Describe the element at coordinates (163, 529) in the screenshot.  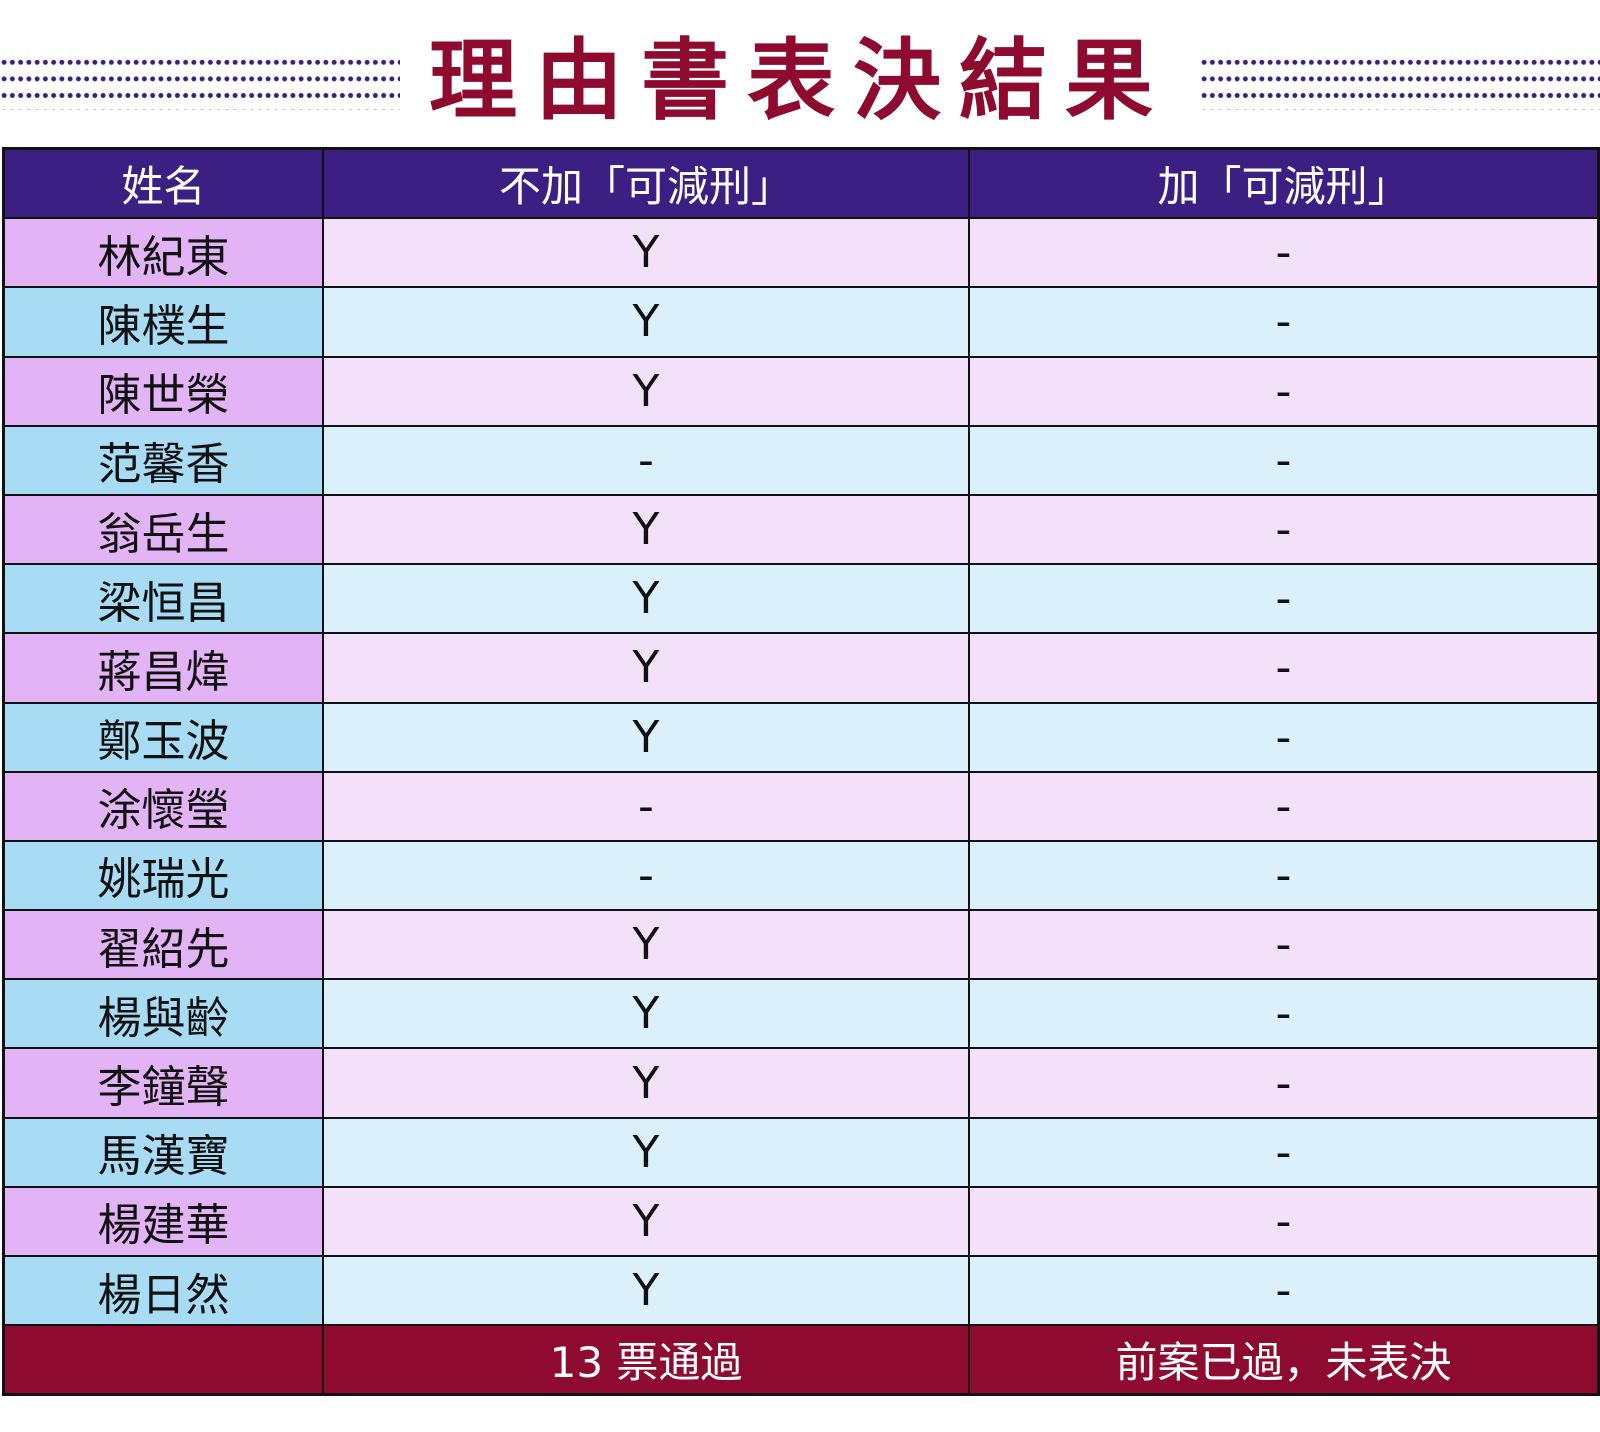
I see `justice-name: 翁岳生` at that location.